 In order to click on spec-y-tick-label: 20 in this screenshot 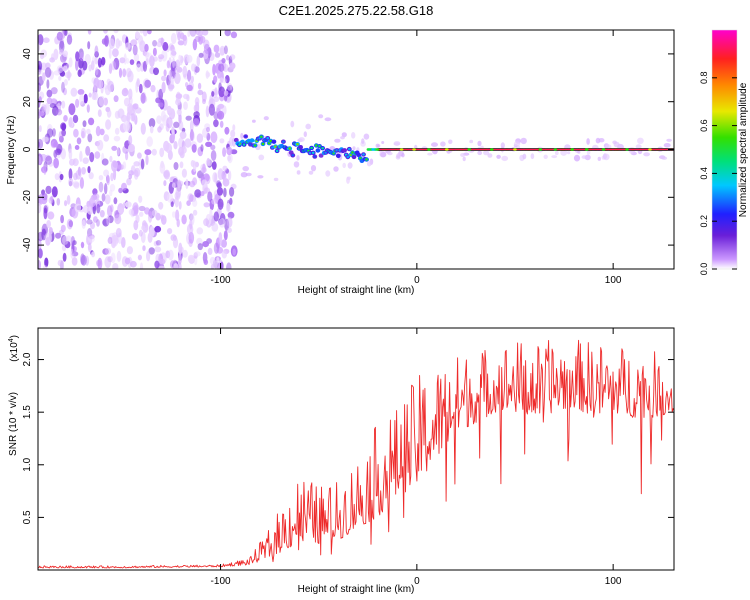, I will do `click(27, 102)`.